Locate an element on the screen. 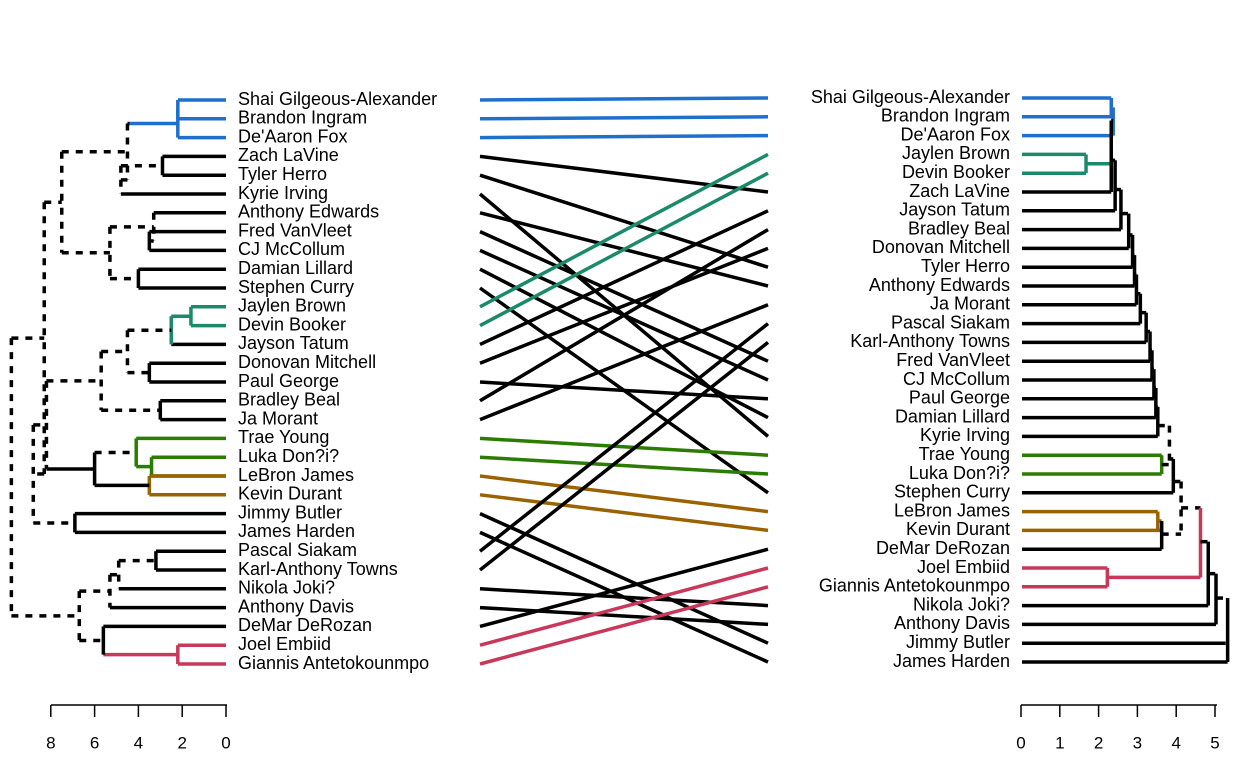  right-leaf-label: Nikola Joki? is located at coordinates (961, 604).